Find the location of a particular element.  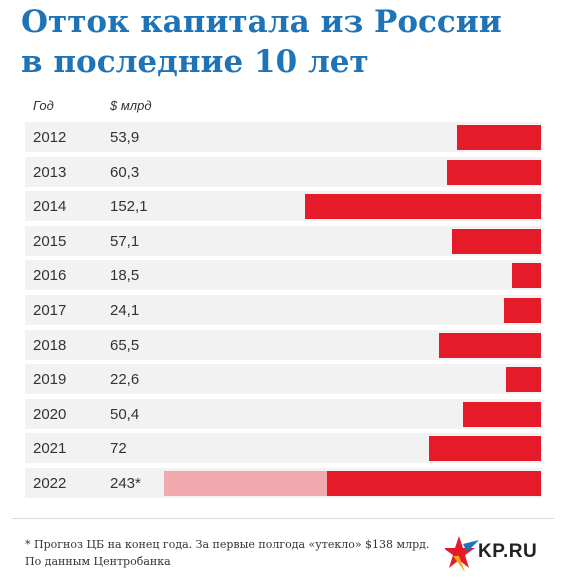

year-label: 2021 is located at coordinates (50, 449).